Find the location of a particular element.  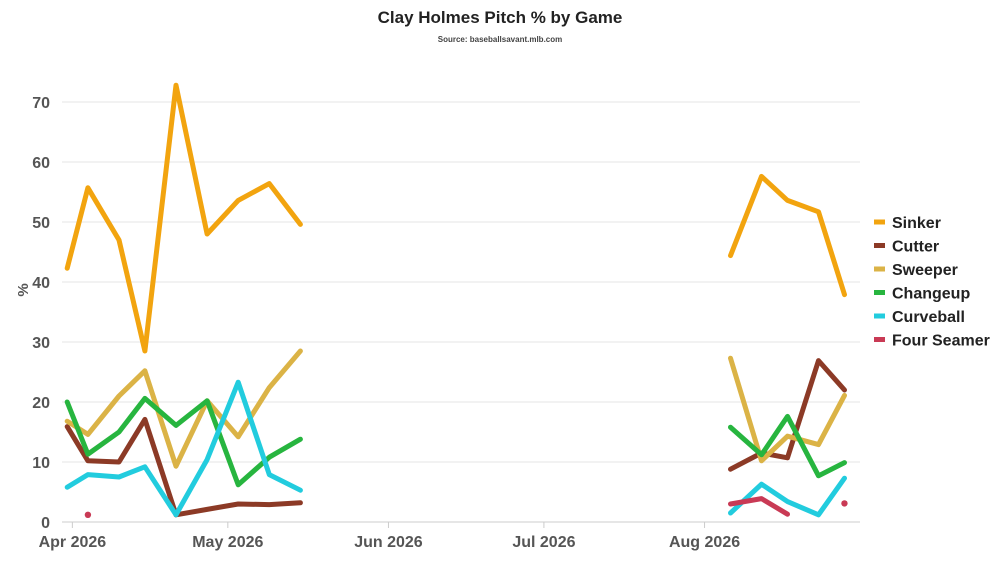

legend-item-changeup: Changeup is located at coordinates (922, 294).